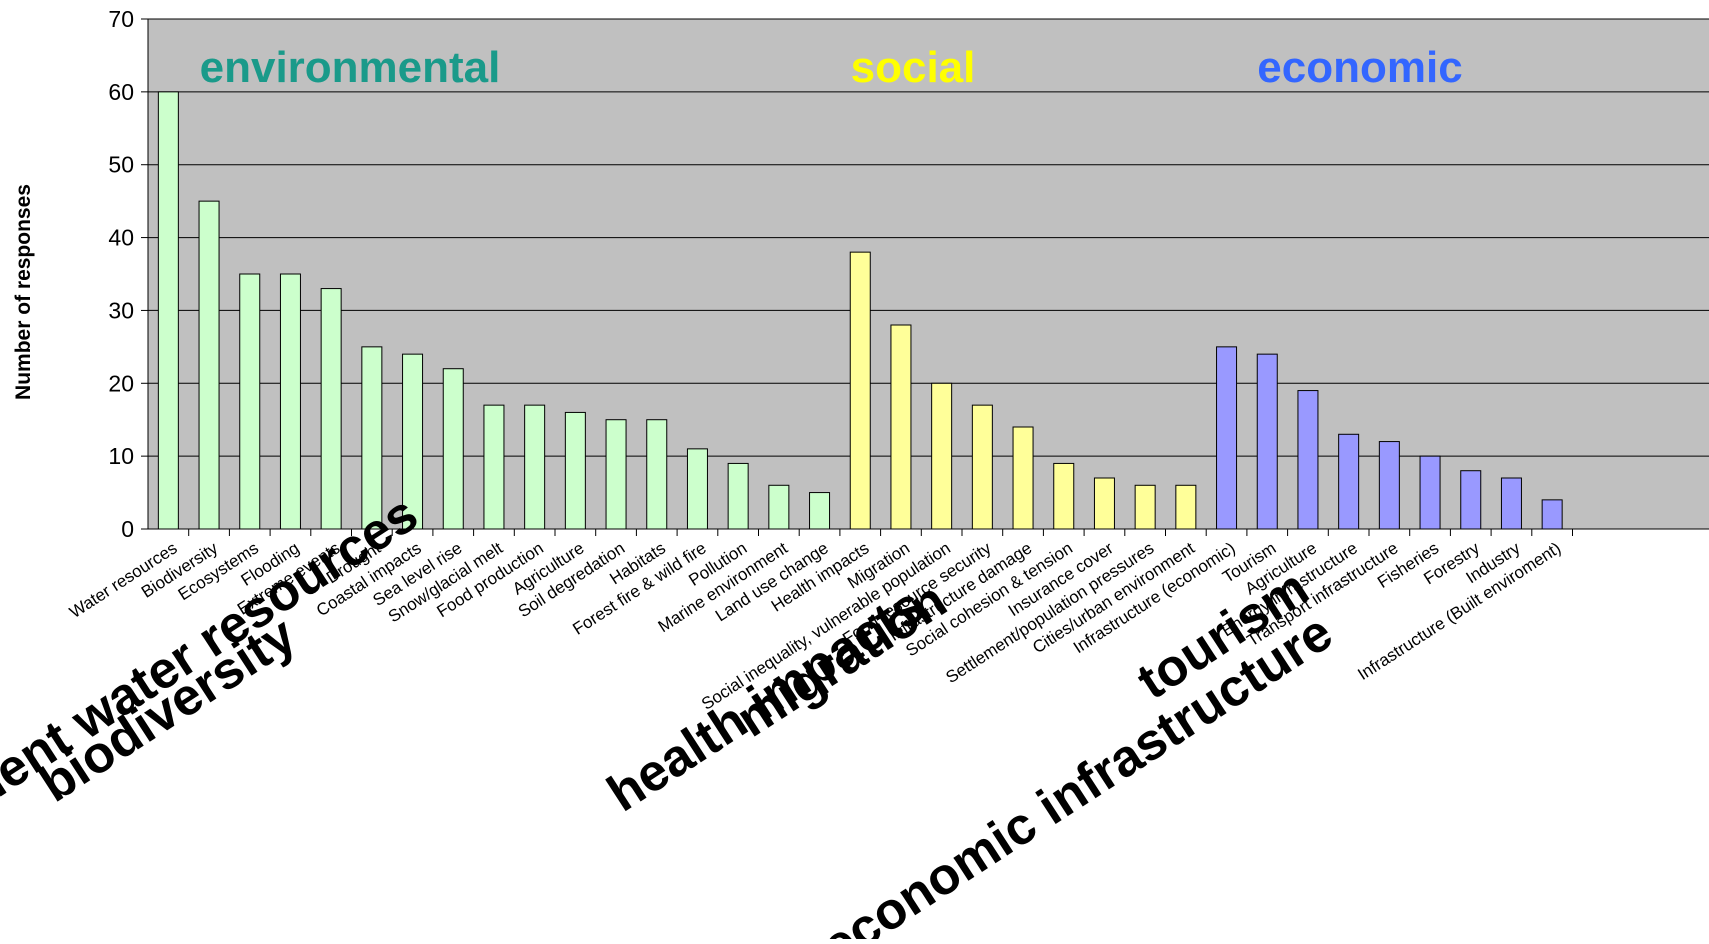 The height and width of the screenshot is (944, 1709). What do you see at coordinates (121, 165) in the screenshot?
I see `y-tick-label: 50` at bounding box center [121, 165].